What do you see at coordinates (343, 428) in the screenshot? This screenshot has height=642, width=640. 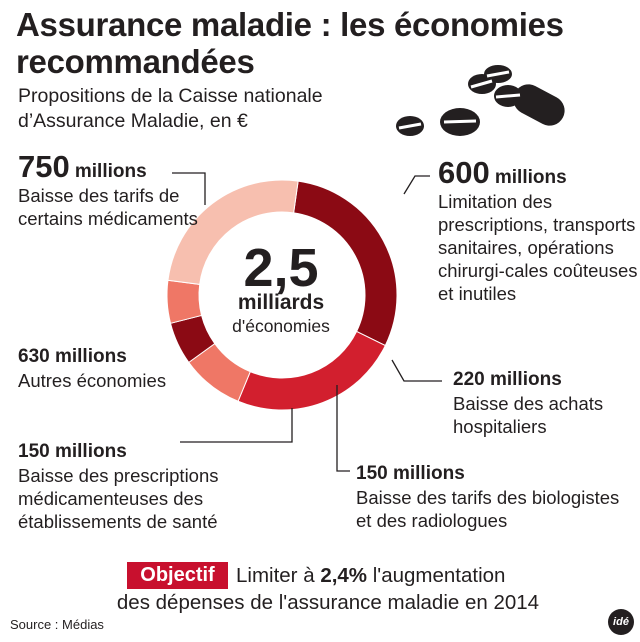 I see `leader-line-150-bio` at bounding box center [343, 428].